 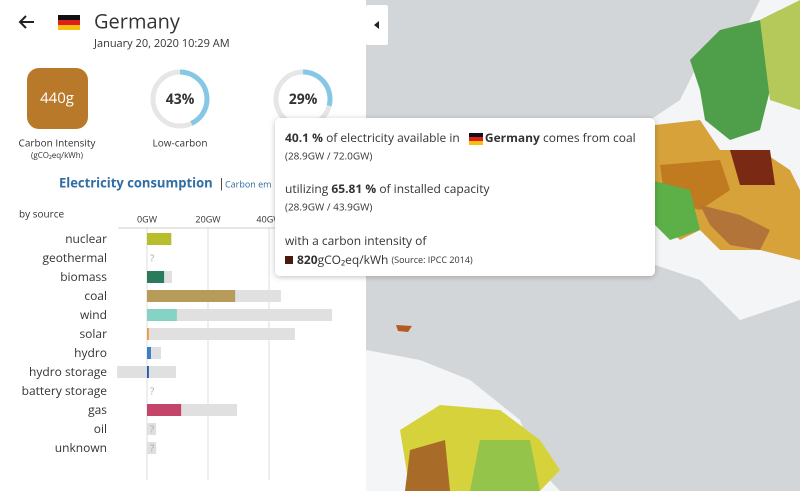 I want to click on renewable-value: 29%, so click(x=303, y=99).